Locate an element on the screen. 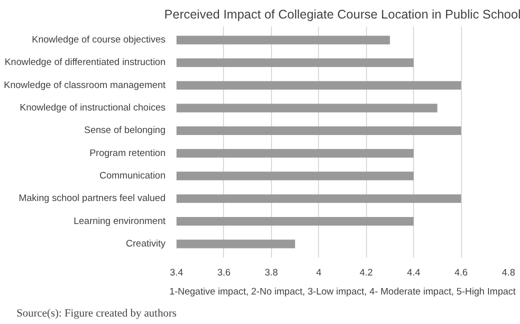 The width and height of the screenshot is (520, 324). y-tick-label: Knowledge of classroom management is located at coordinates (85, 85).